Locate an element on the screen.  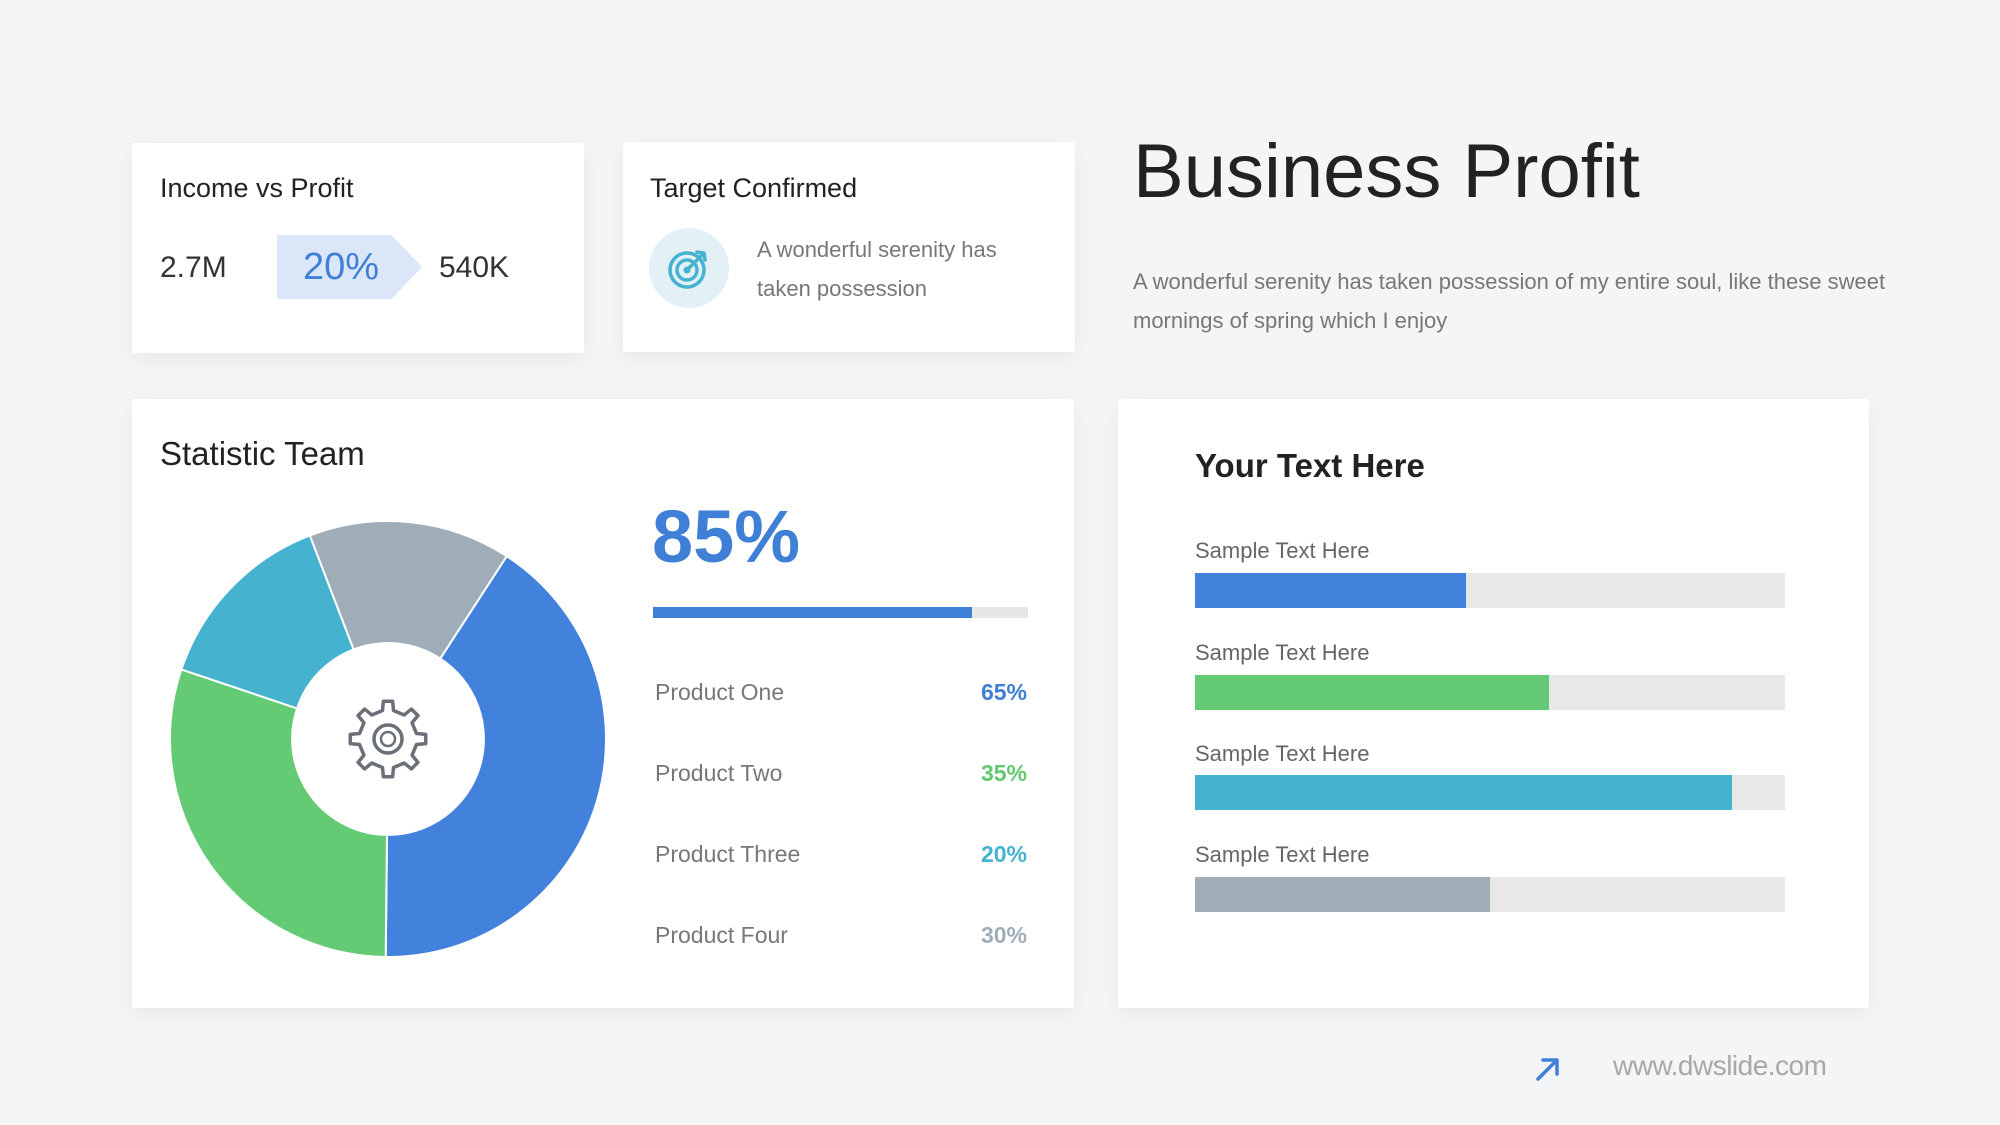
income-value: 2.7M is located at coordinates (193, 267).